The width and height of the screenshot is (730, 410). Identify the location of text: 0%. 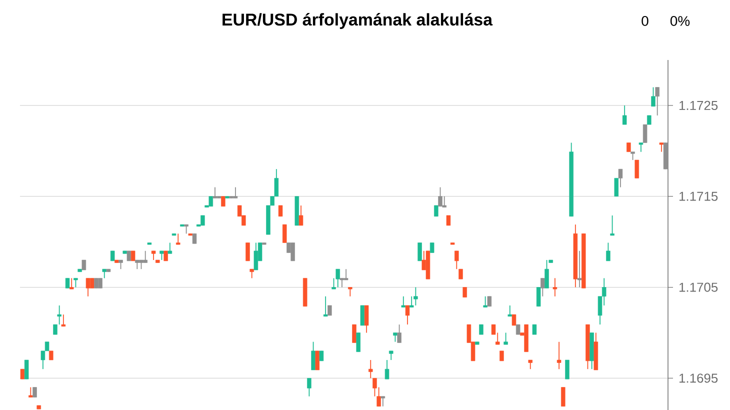
(680, 21).